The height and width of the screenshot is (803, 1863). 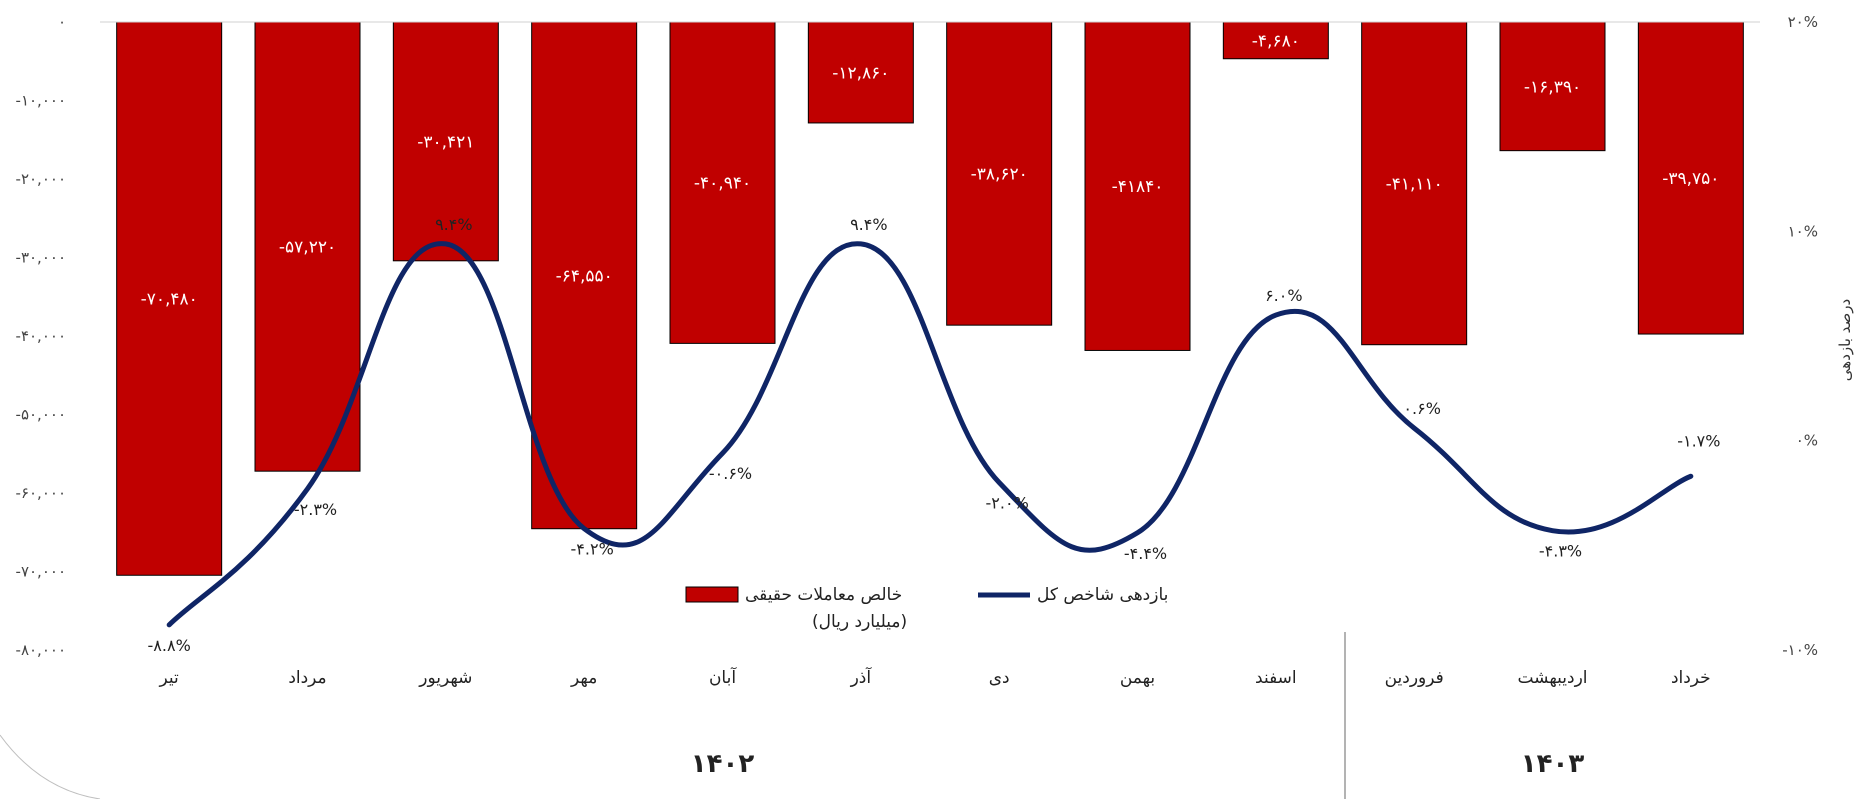 I want to click on bar-value-label: -۴۱,۱۱۰, so click(x=1414, y=184).